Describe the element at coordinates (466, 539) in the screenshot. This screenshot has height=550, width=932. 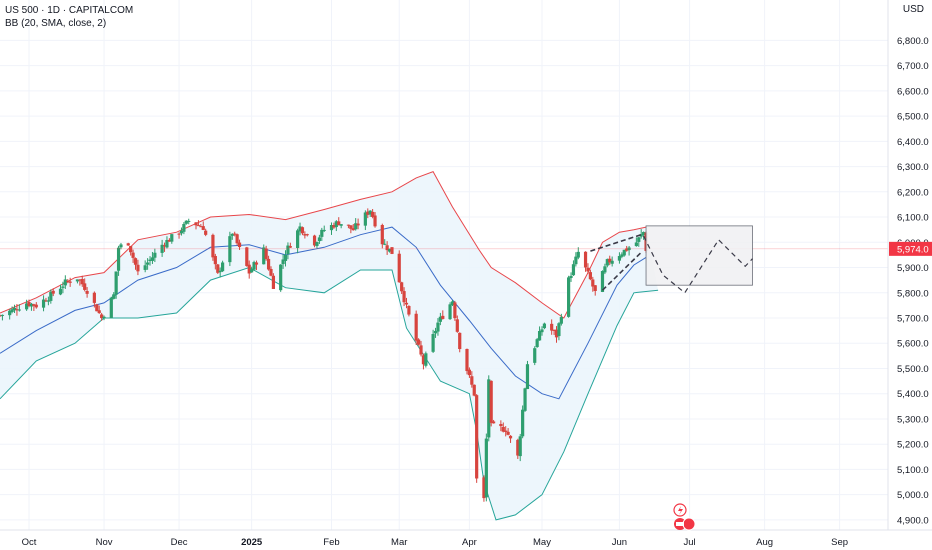
I see `time-axis: Oct Nov Dec 2025 Feb Mar Apr May Jun Jul Aug Sep` at that location.